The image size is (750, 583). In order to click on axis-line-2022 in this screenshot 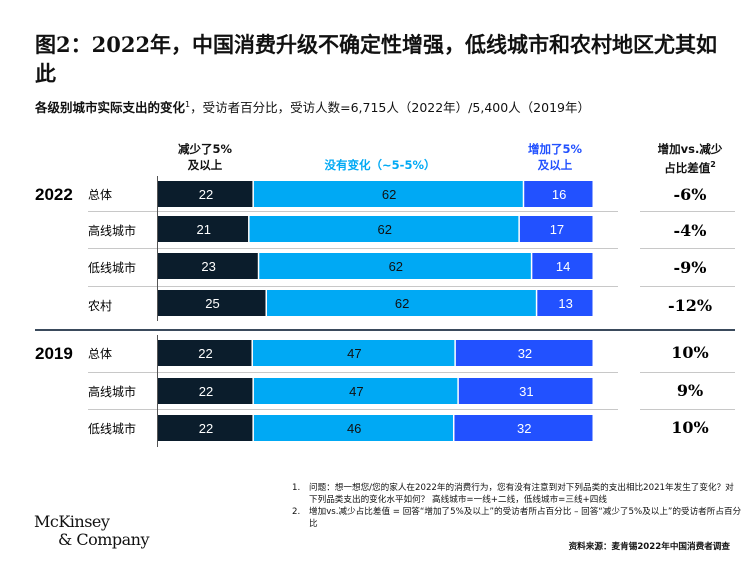, I will do `click(157, 248)`.